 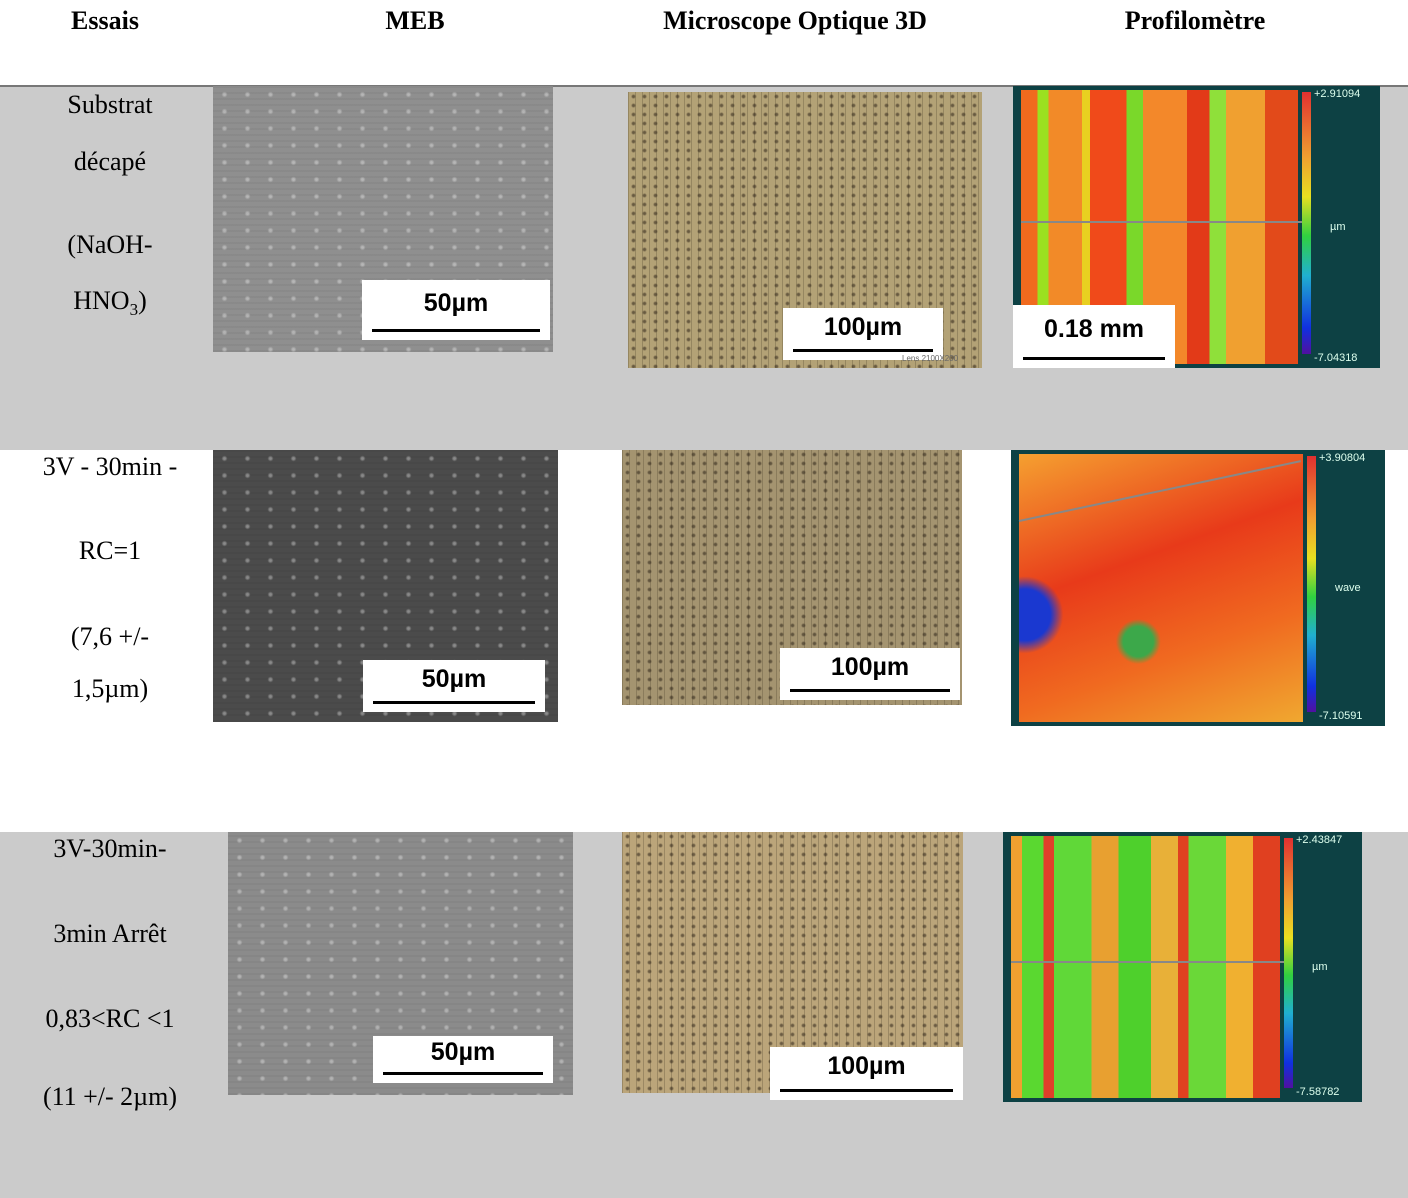 What do you see at coordinates (110, 933) in the screenshot?
I see `row-label: 3min Arrêt` at bounding box center [110, 933].